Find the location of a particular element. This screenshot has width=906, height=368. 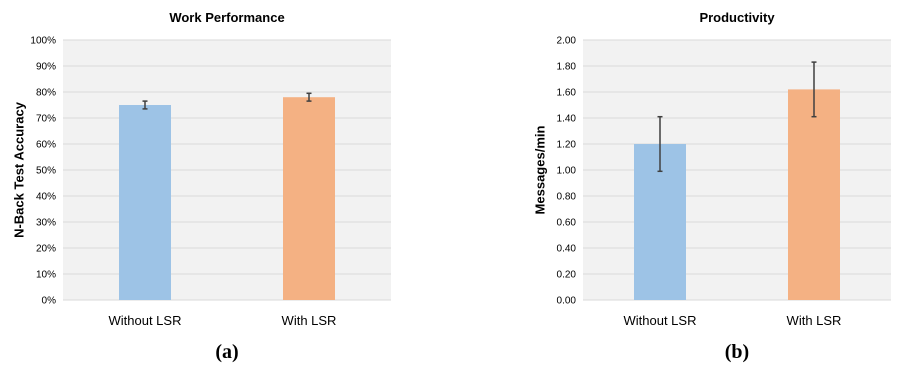

y-tick-label: 0.40 is located at coordinates (567, 249).